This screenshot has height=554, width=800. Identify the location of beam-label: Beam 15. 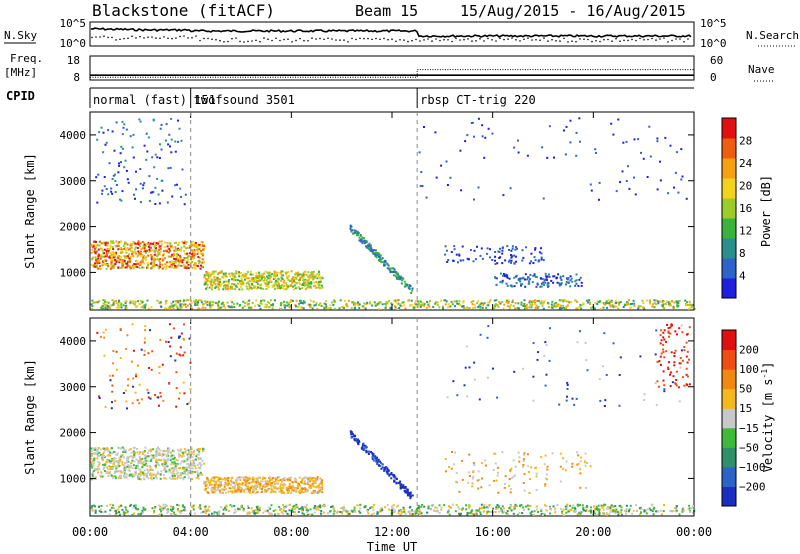
(386, 11).